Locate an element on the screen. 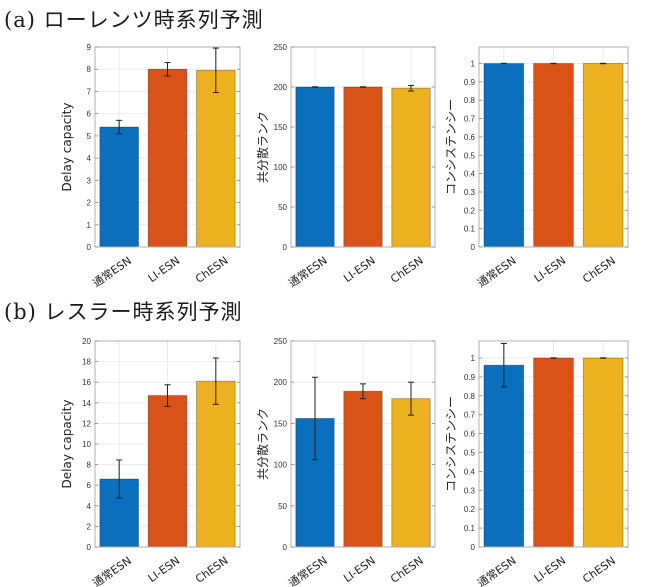  x-category-label: 通常ESN is located at coordinates (497, 570).